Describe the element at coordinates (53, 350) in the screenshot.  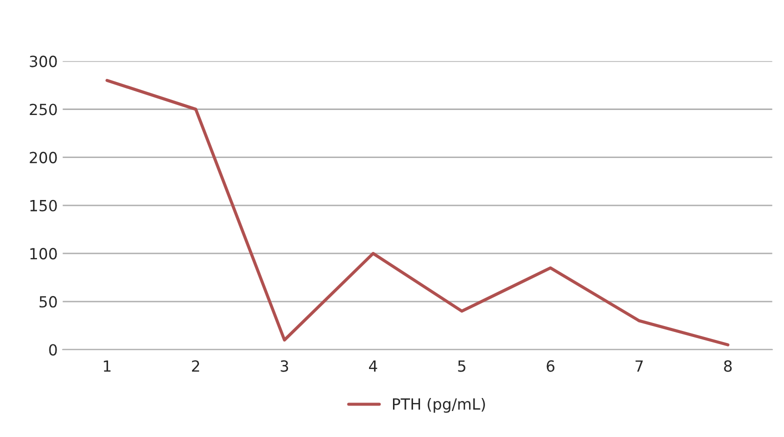
I see `y-tick-label: 0` at that location.